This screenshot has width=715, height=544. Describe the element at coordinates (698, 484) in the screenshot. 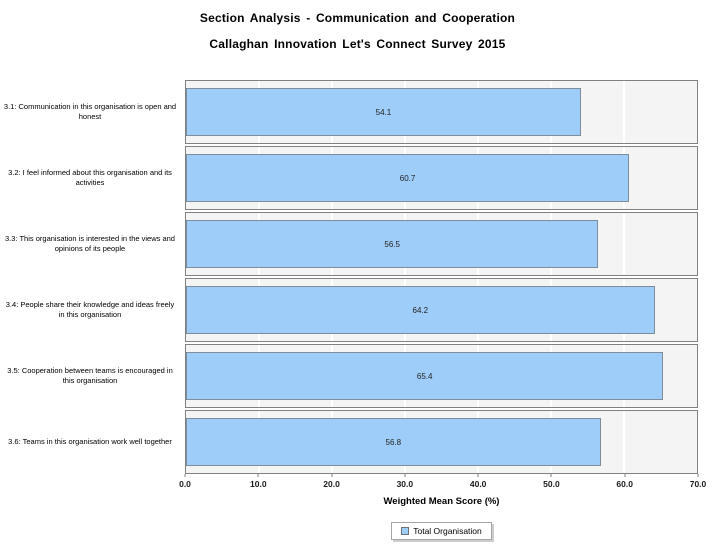

I see `x-tick-label: 70.0` at that location.